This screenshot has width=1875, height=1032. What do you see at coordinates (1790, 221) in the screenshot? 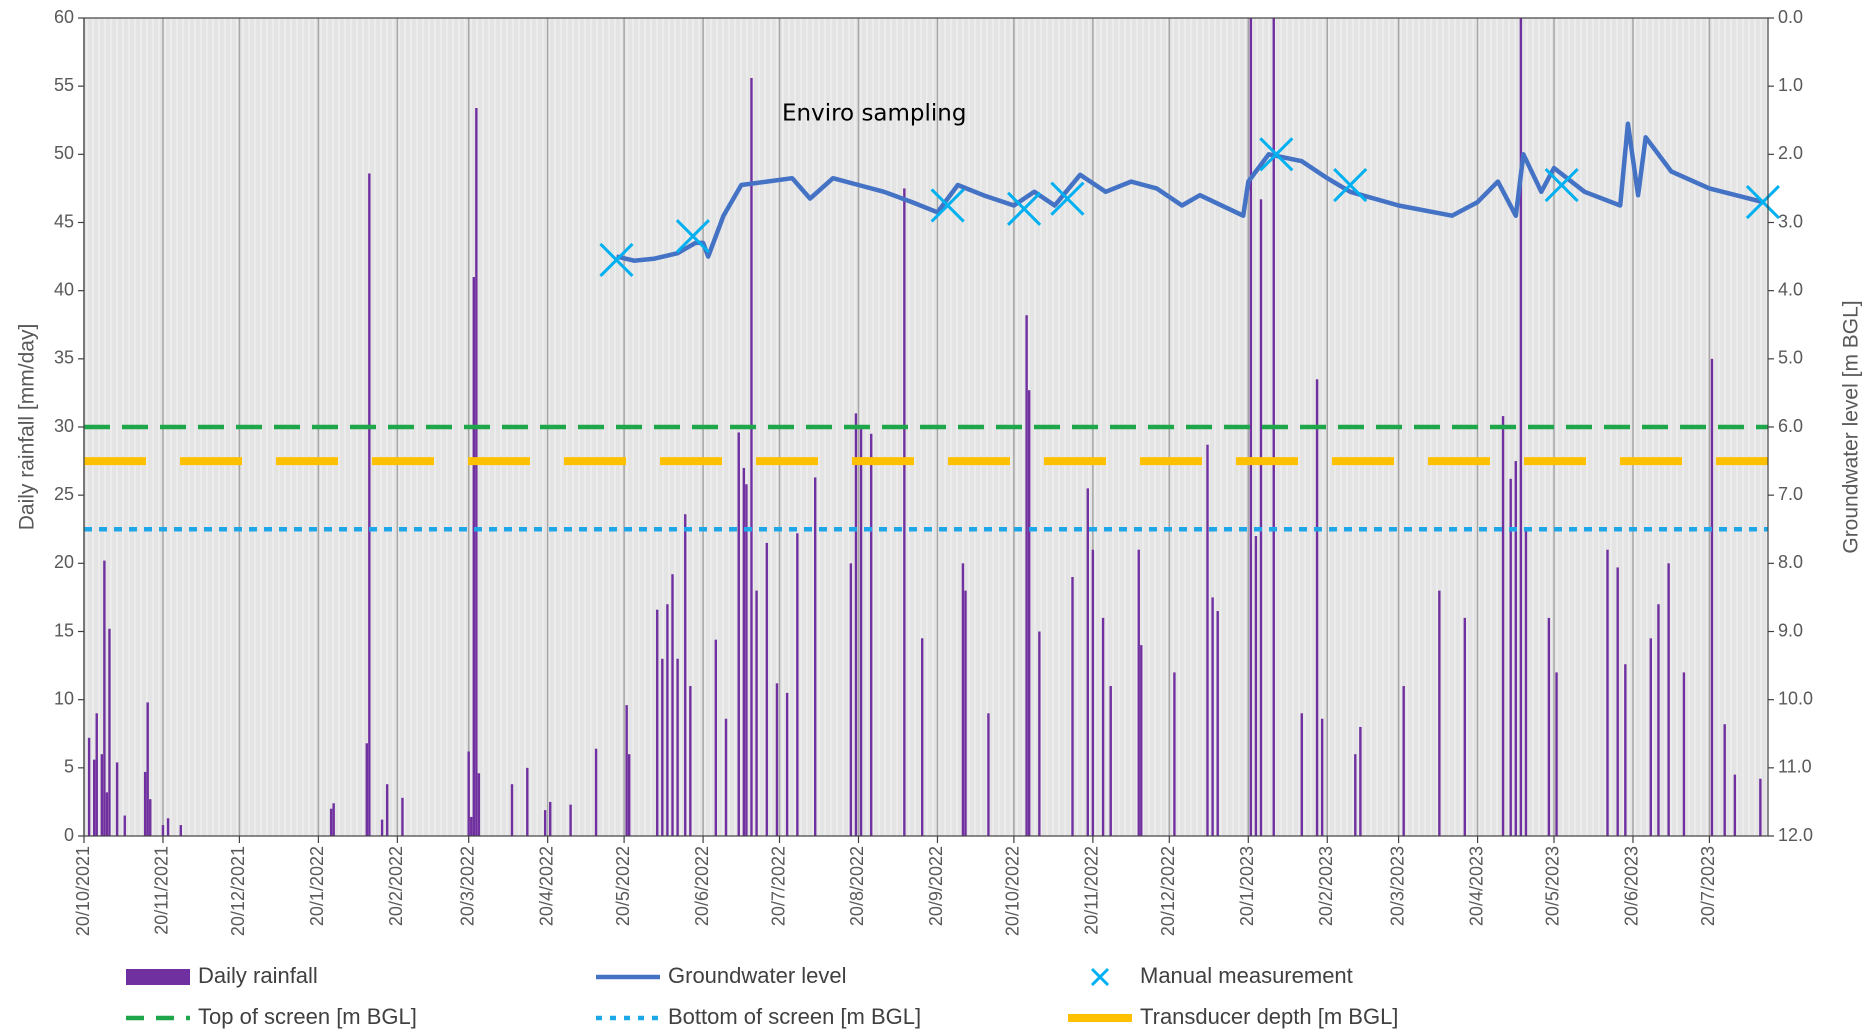
I see `y2-tick-label: 3.0` at bounding box center [1790, 221].